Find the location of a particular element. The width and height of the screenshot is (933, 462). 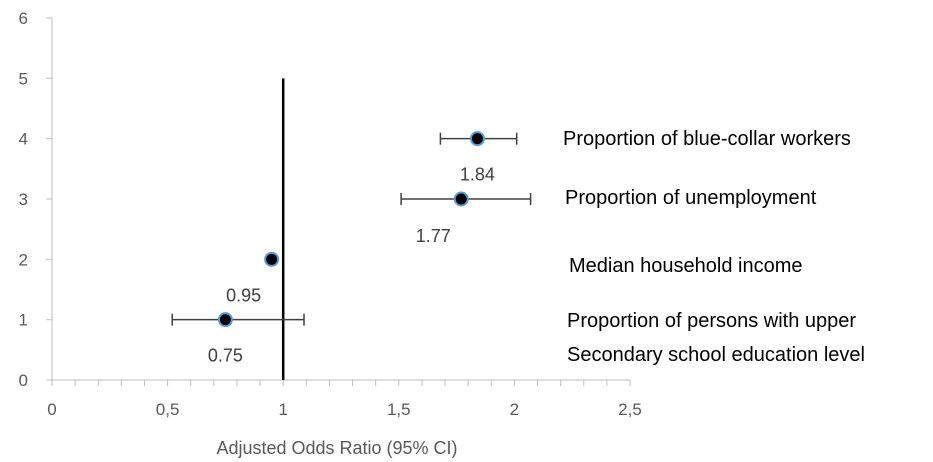

x-tick-label-5: 2,5 is located at coordinates (630, 409).